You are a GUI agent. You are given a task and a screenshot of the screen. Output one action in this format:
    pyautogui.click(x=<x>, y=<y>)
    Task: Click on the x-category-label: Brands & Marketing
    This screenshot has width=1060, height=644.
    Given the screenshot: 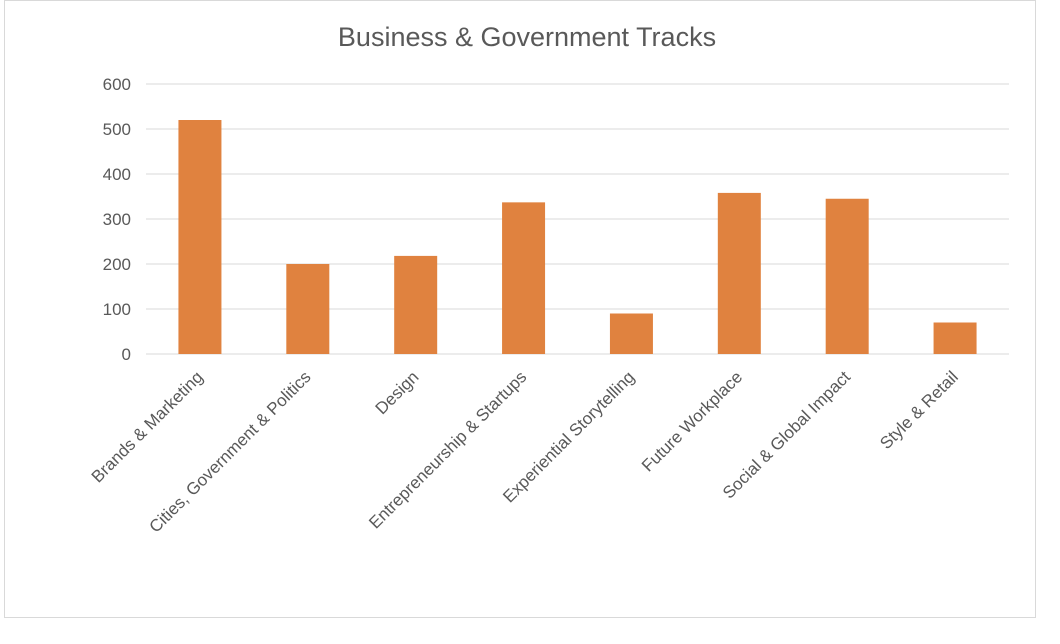 What is the action you would take?
    pyautogui.click(x=147, y=426)
    